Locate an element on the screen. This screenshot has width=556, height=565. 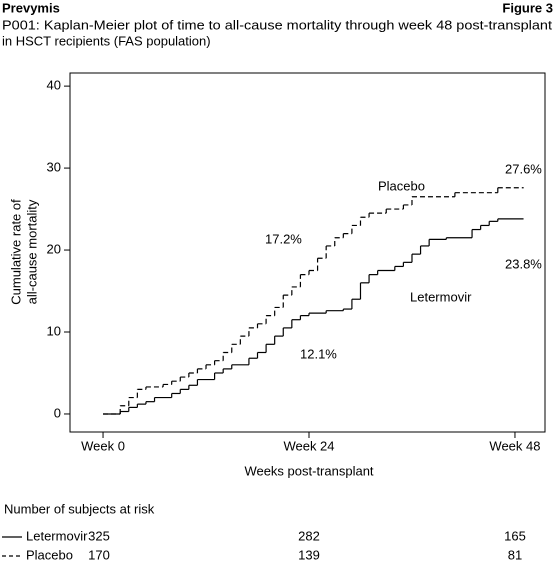
y-tick-label: 40 is located at coordinates (54, 85).